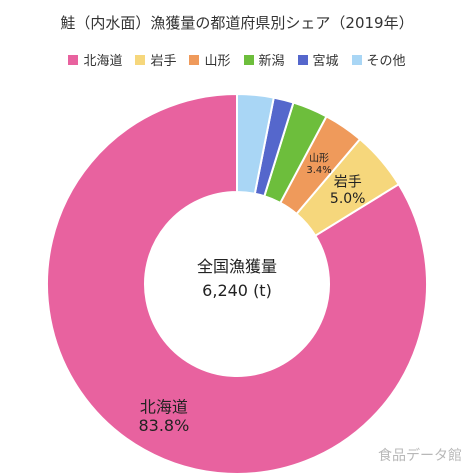 This screenshot has width=474, height=474. I want to click on pie-slice, so click(255, 143).